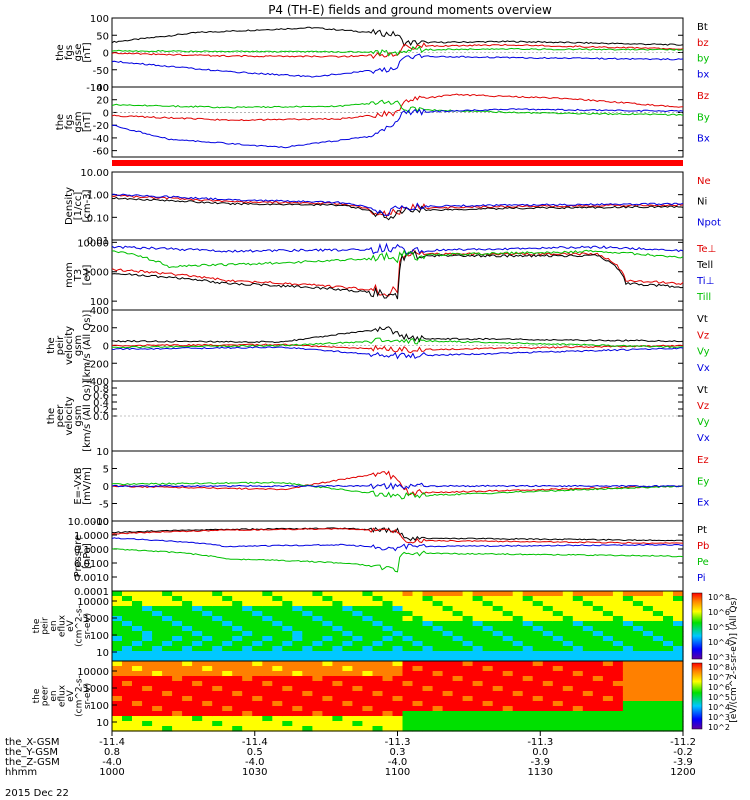  I want to click on y-tick-label: 10, so click(102, 653).